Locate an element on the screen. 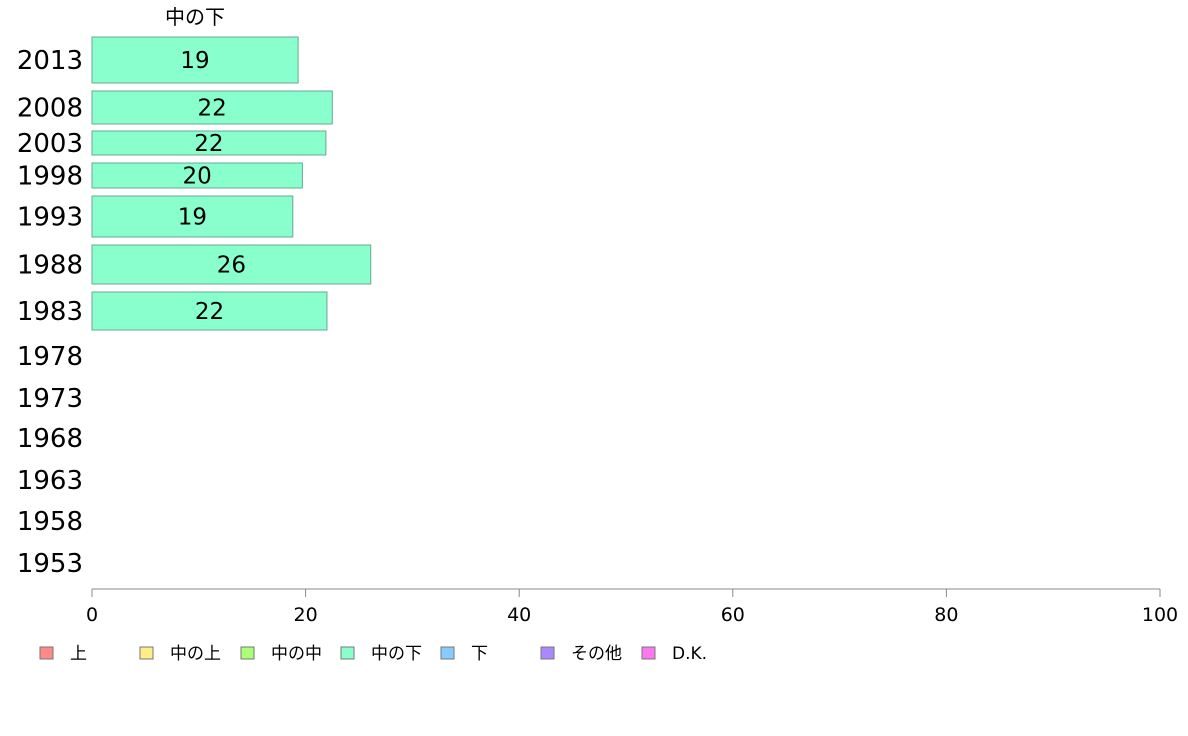 This screenshot has height=736, width=1188. bars-layer: 19 22 22 20 19 26 22 is located at coordinates (231, 183).